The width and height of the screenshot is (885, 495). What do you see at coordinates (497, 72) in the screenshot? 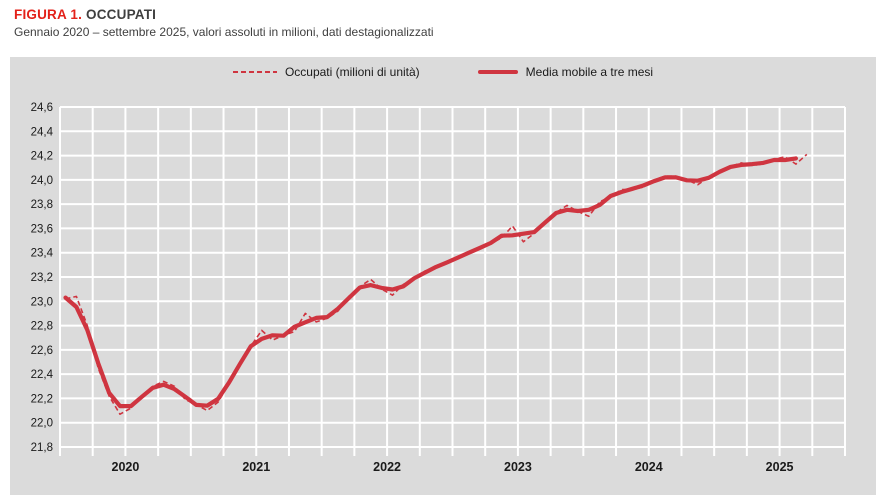
I see `solid-line-icon` at bounding box center [497, 72].